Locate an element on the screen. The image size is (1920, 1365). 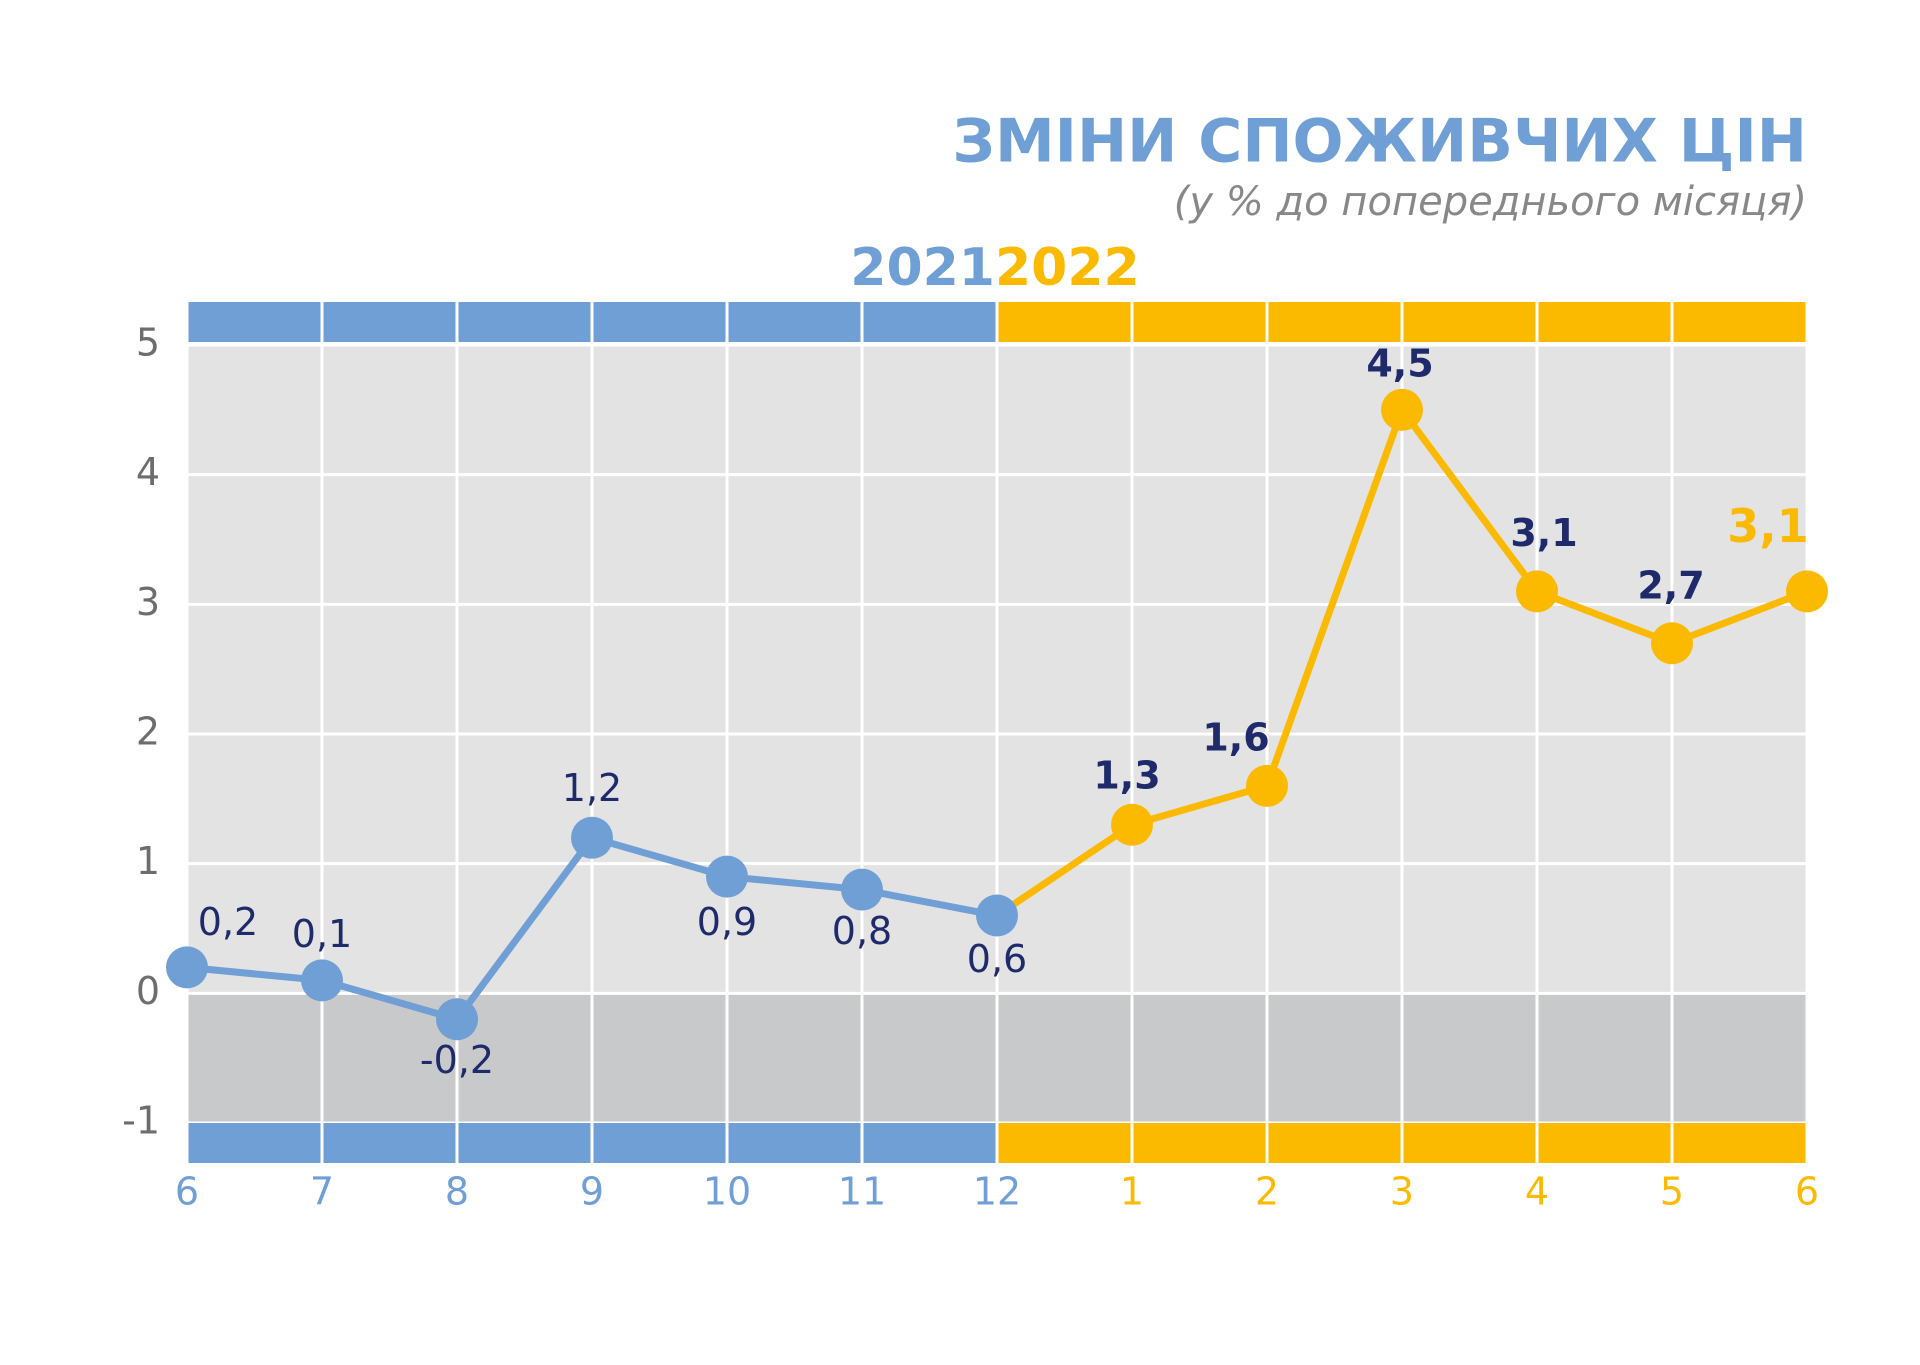
x-tick-label: 9 is located at coordinates (592, 1192).